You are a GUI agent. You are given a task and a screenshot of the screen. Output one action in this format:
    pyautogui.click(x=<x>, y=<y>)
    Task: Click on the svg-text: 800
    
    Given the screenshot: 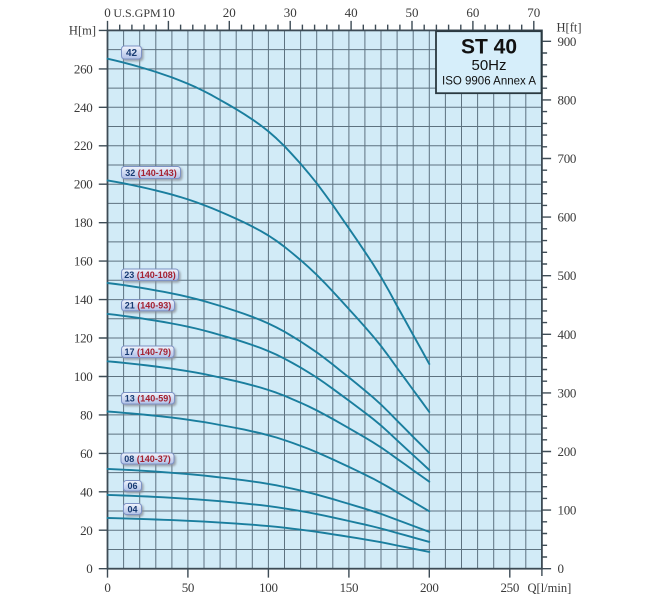 What is the action you would take?
    pyautogui.click(x=567, y=99)
    